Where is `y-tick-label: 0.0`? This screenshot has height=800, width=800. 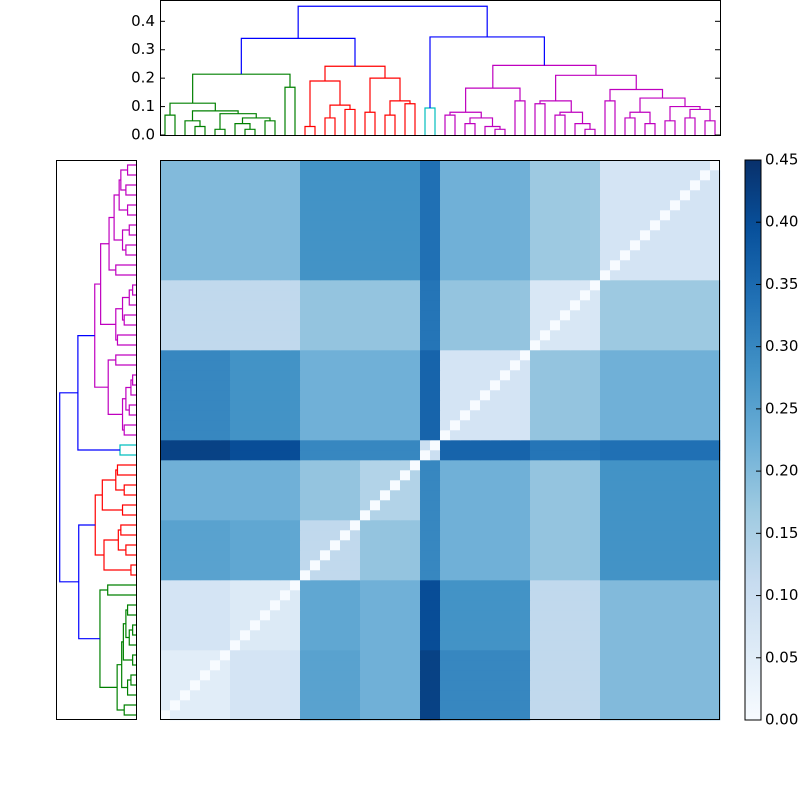
y-tick-label: 0.0 is located at coordinates (143, 135).